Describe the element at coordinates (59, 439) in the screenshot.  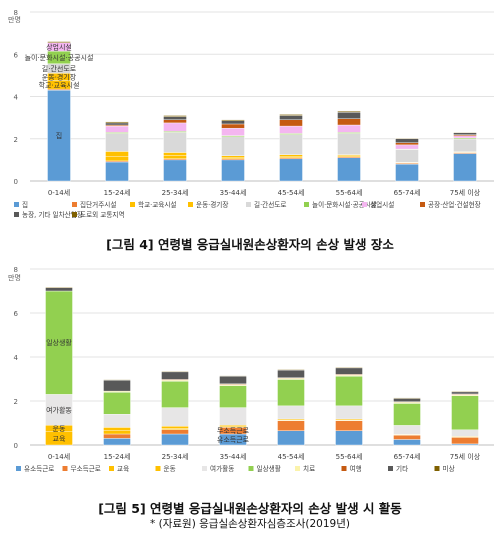
I see `bar-data-label: 교육` at that location.